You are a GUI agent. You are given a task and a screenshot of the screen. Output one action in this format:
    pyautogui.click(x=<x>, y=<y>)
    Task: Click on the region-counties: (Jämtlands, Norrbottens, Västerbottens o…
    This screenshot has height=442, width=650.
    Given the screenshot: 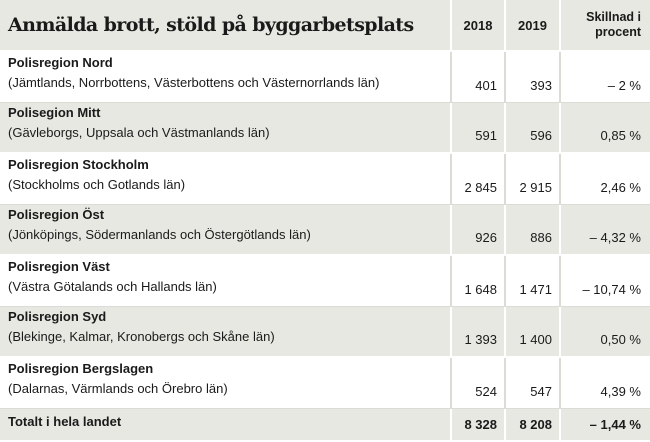 What is the action you would take?
    pyautogui.click(x=194, y=82)
    